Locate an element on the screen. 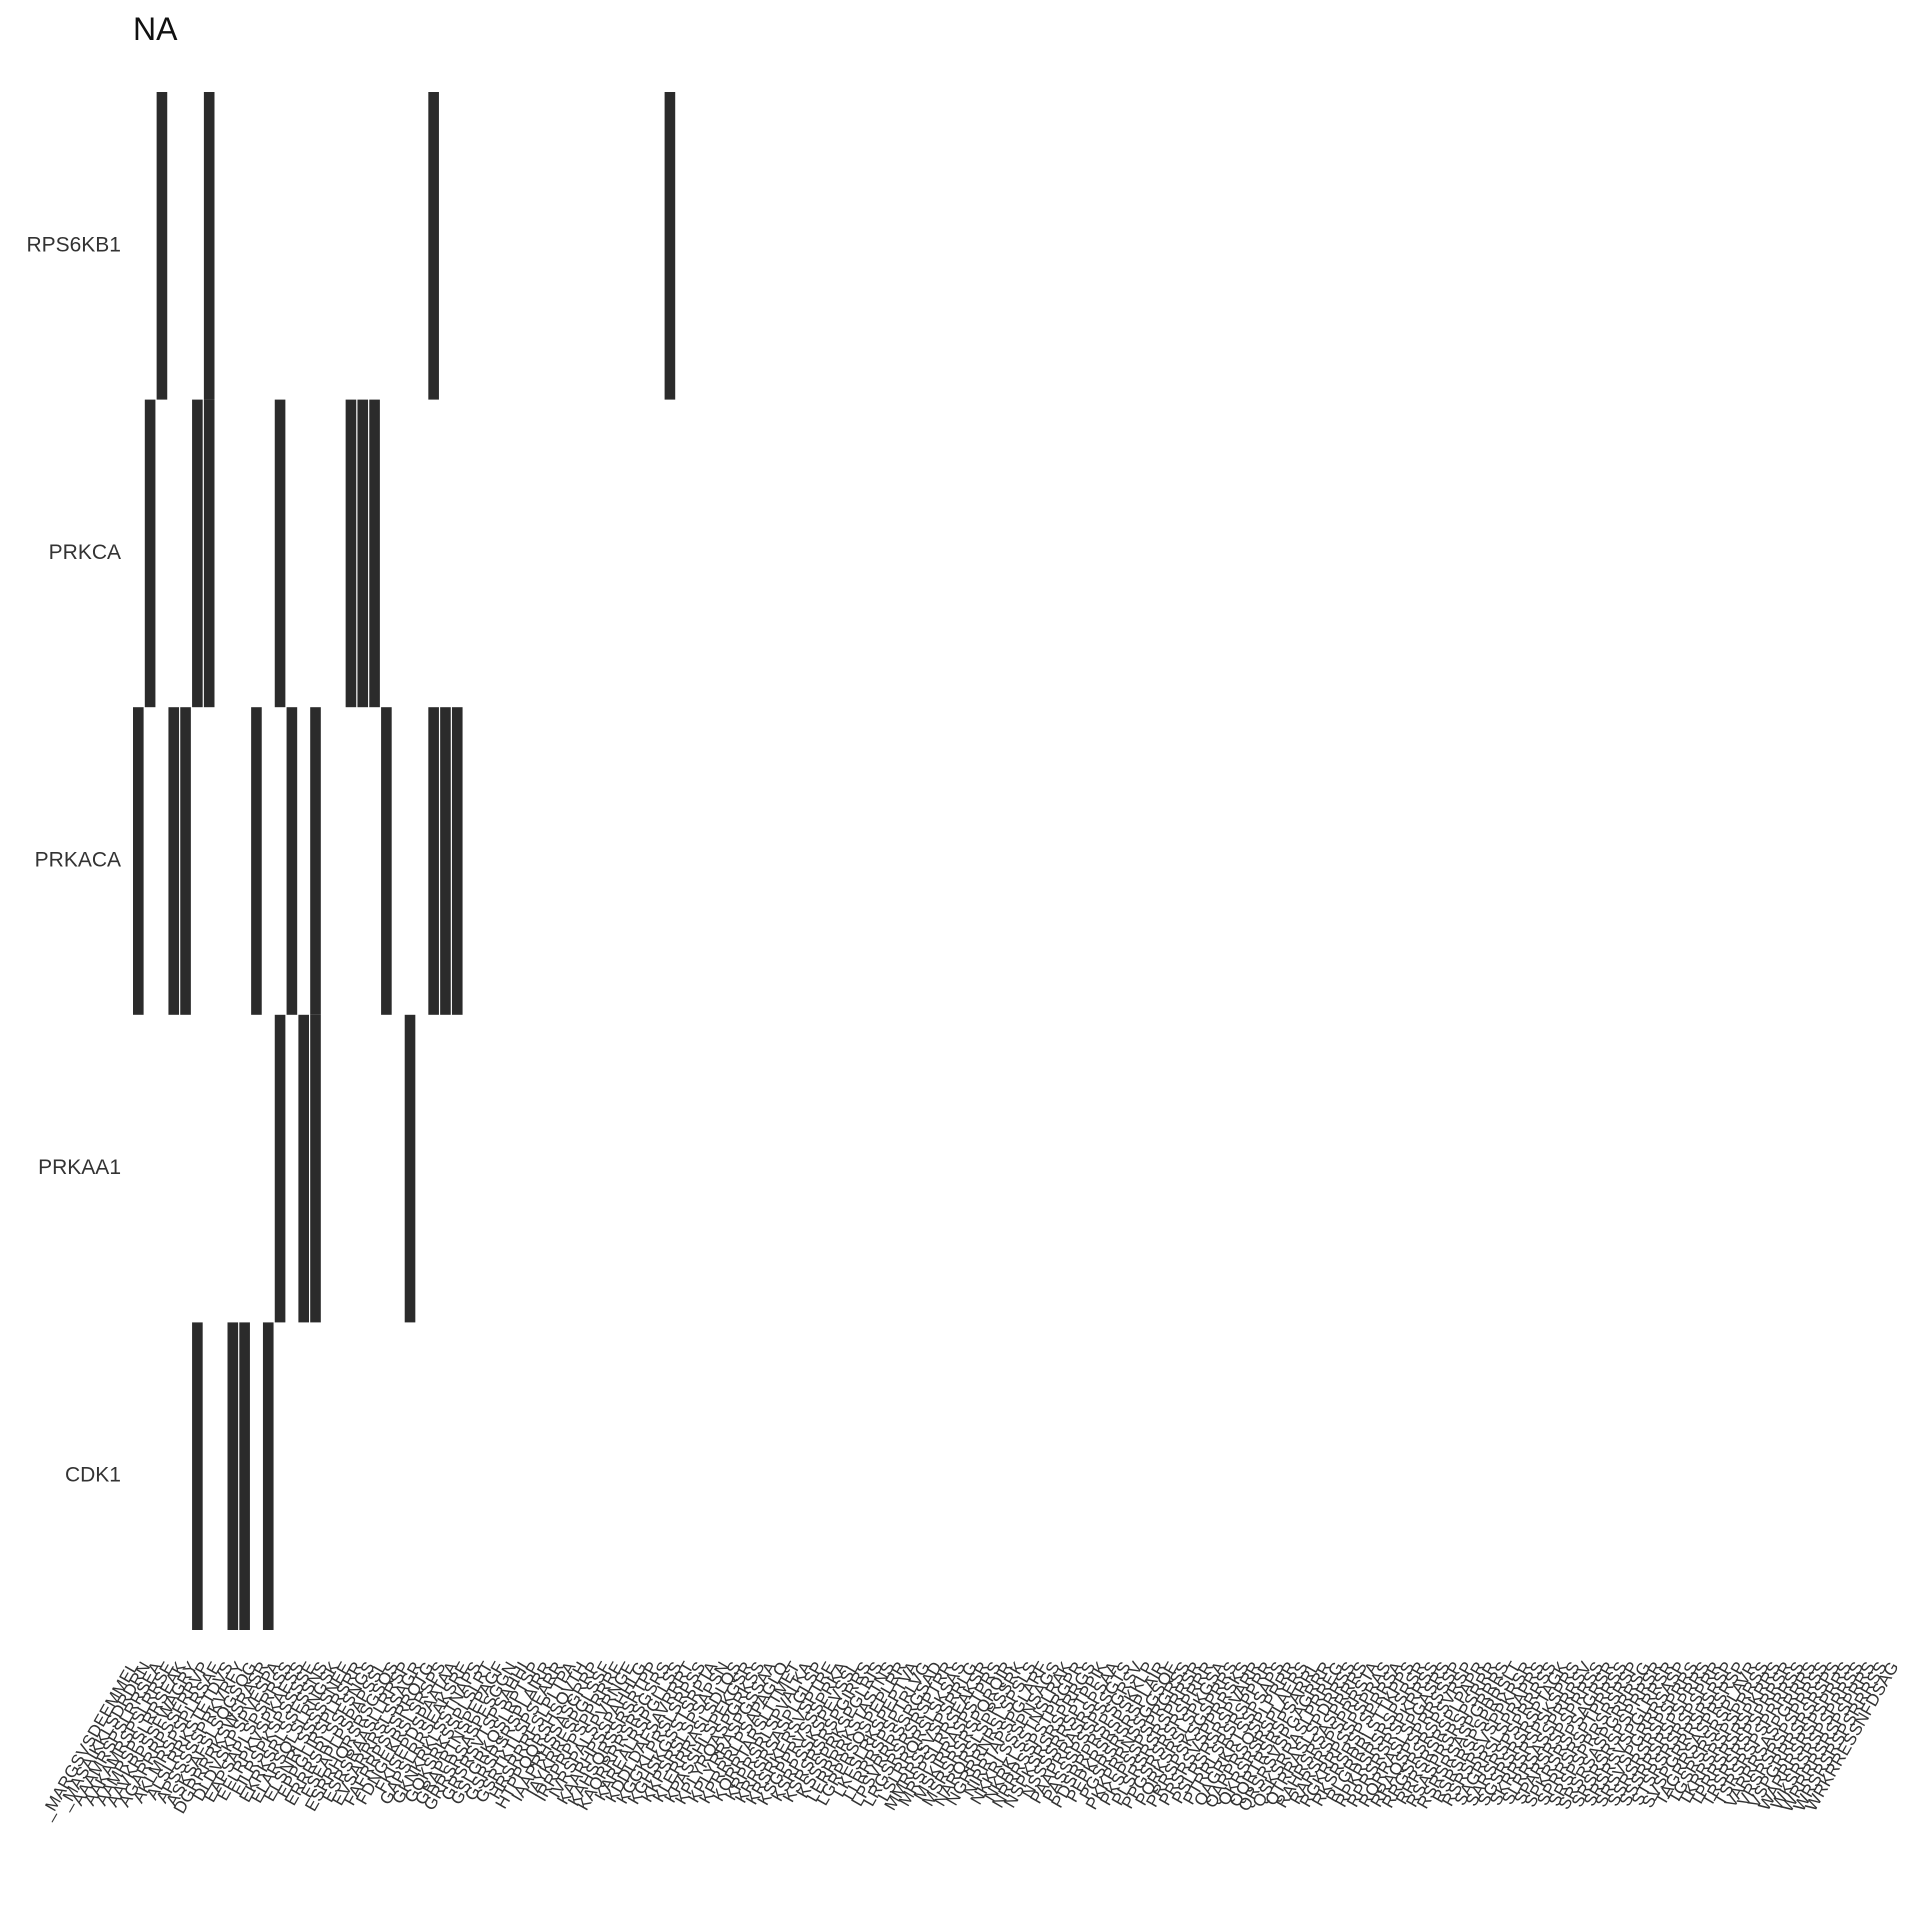  row-label: PRKCA is located at coordinates (85, 552).